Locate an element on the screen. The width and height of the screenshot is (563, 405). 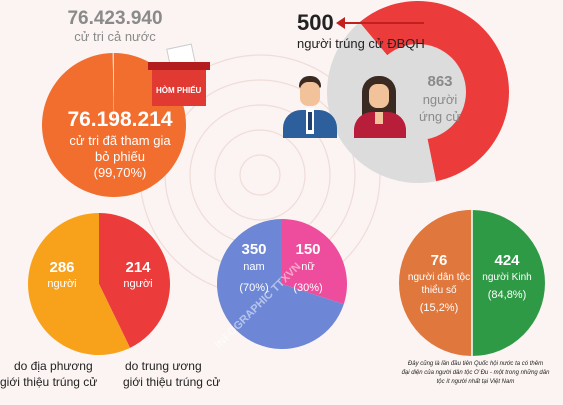
minority-line2: thiểu số is located at coordinates (439, 290).